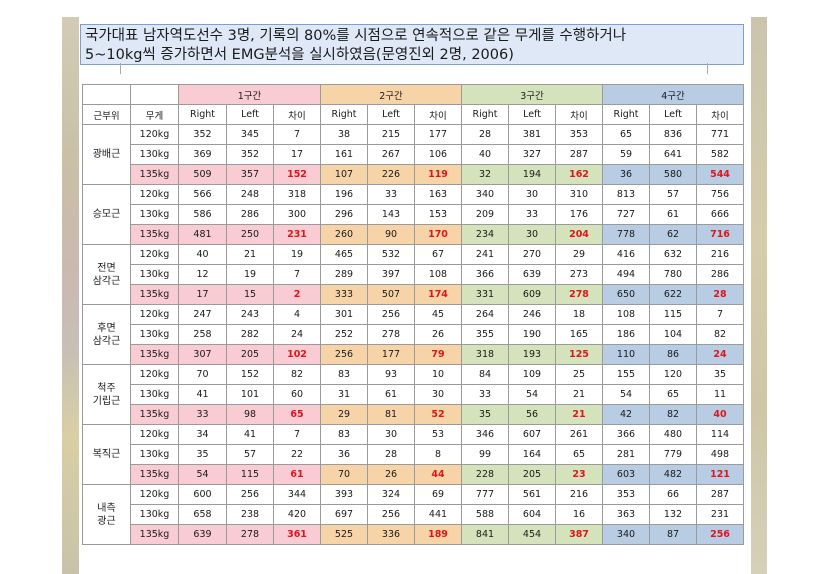 This screenshot has height=574, width=824. I want to click on value-cell: 216, so click(720, 254).